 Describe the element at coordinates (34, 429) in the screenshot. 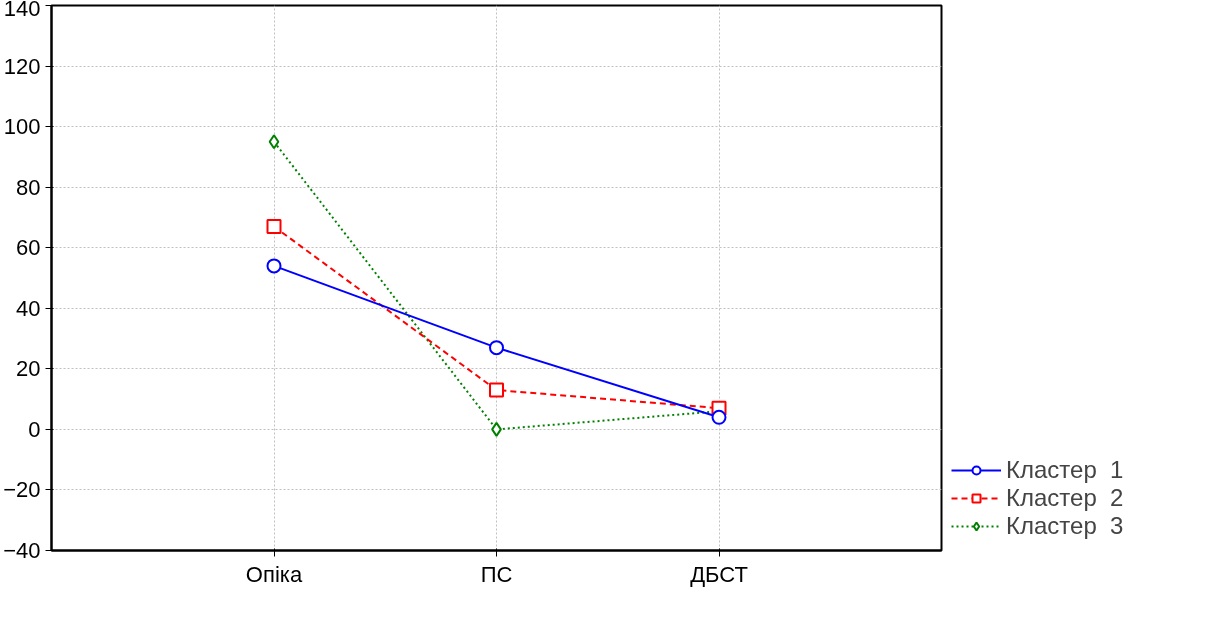

I see `y-tick-label: 0` at that location.